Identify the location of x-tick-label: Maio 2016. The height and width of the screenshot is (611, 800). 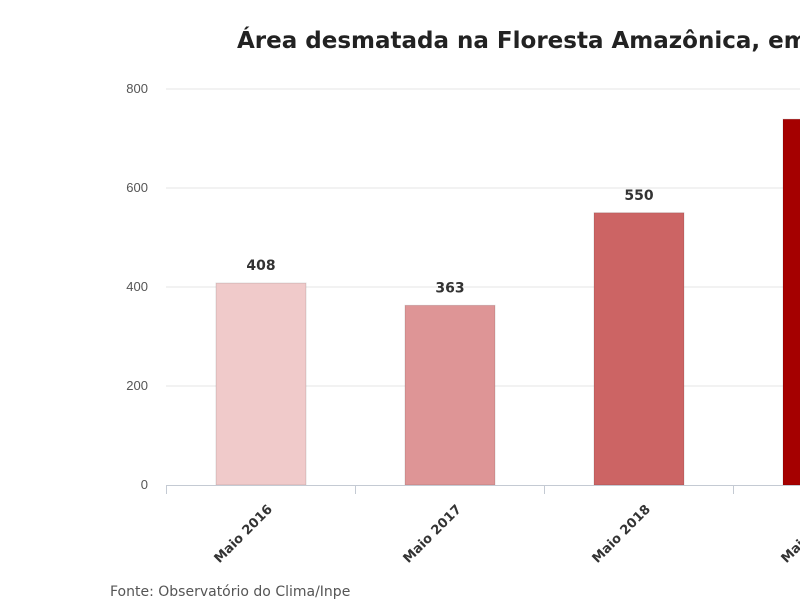
(244, 534).